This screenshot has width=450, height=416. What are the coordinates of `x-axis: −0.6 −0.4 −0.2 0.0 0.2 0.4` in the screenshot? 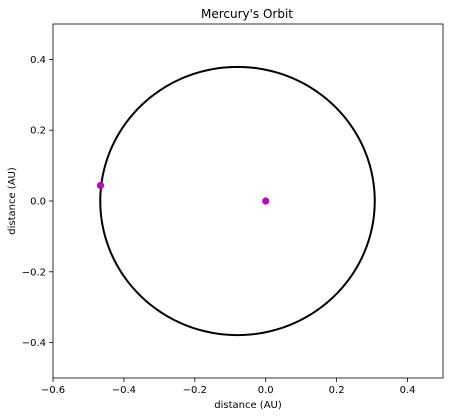 It's located at (228, 387).